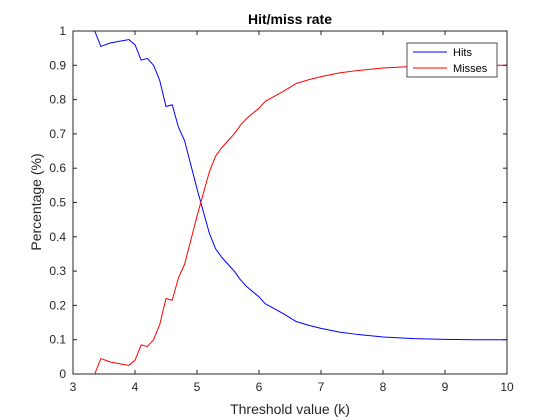 This screenshot has height=420, width=560. I want to click on y-tick-label: 0.9, so click(57, 65).